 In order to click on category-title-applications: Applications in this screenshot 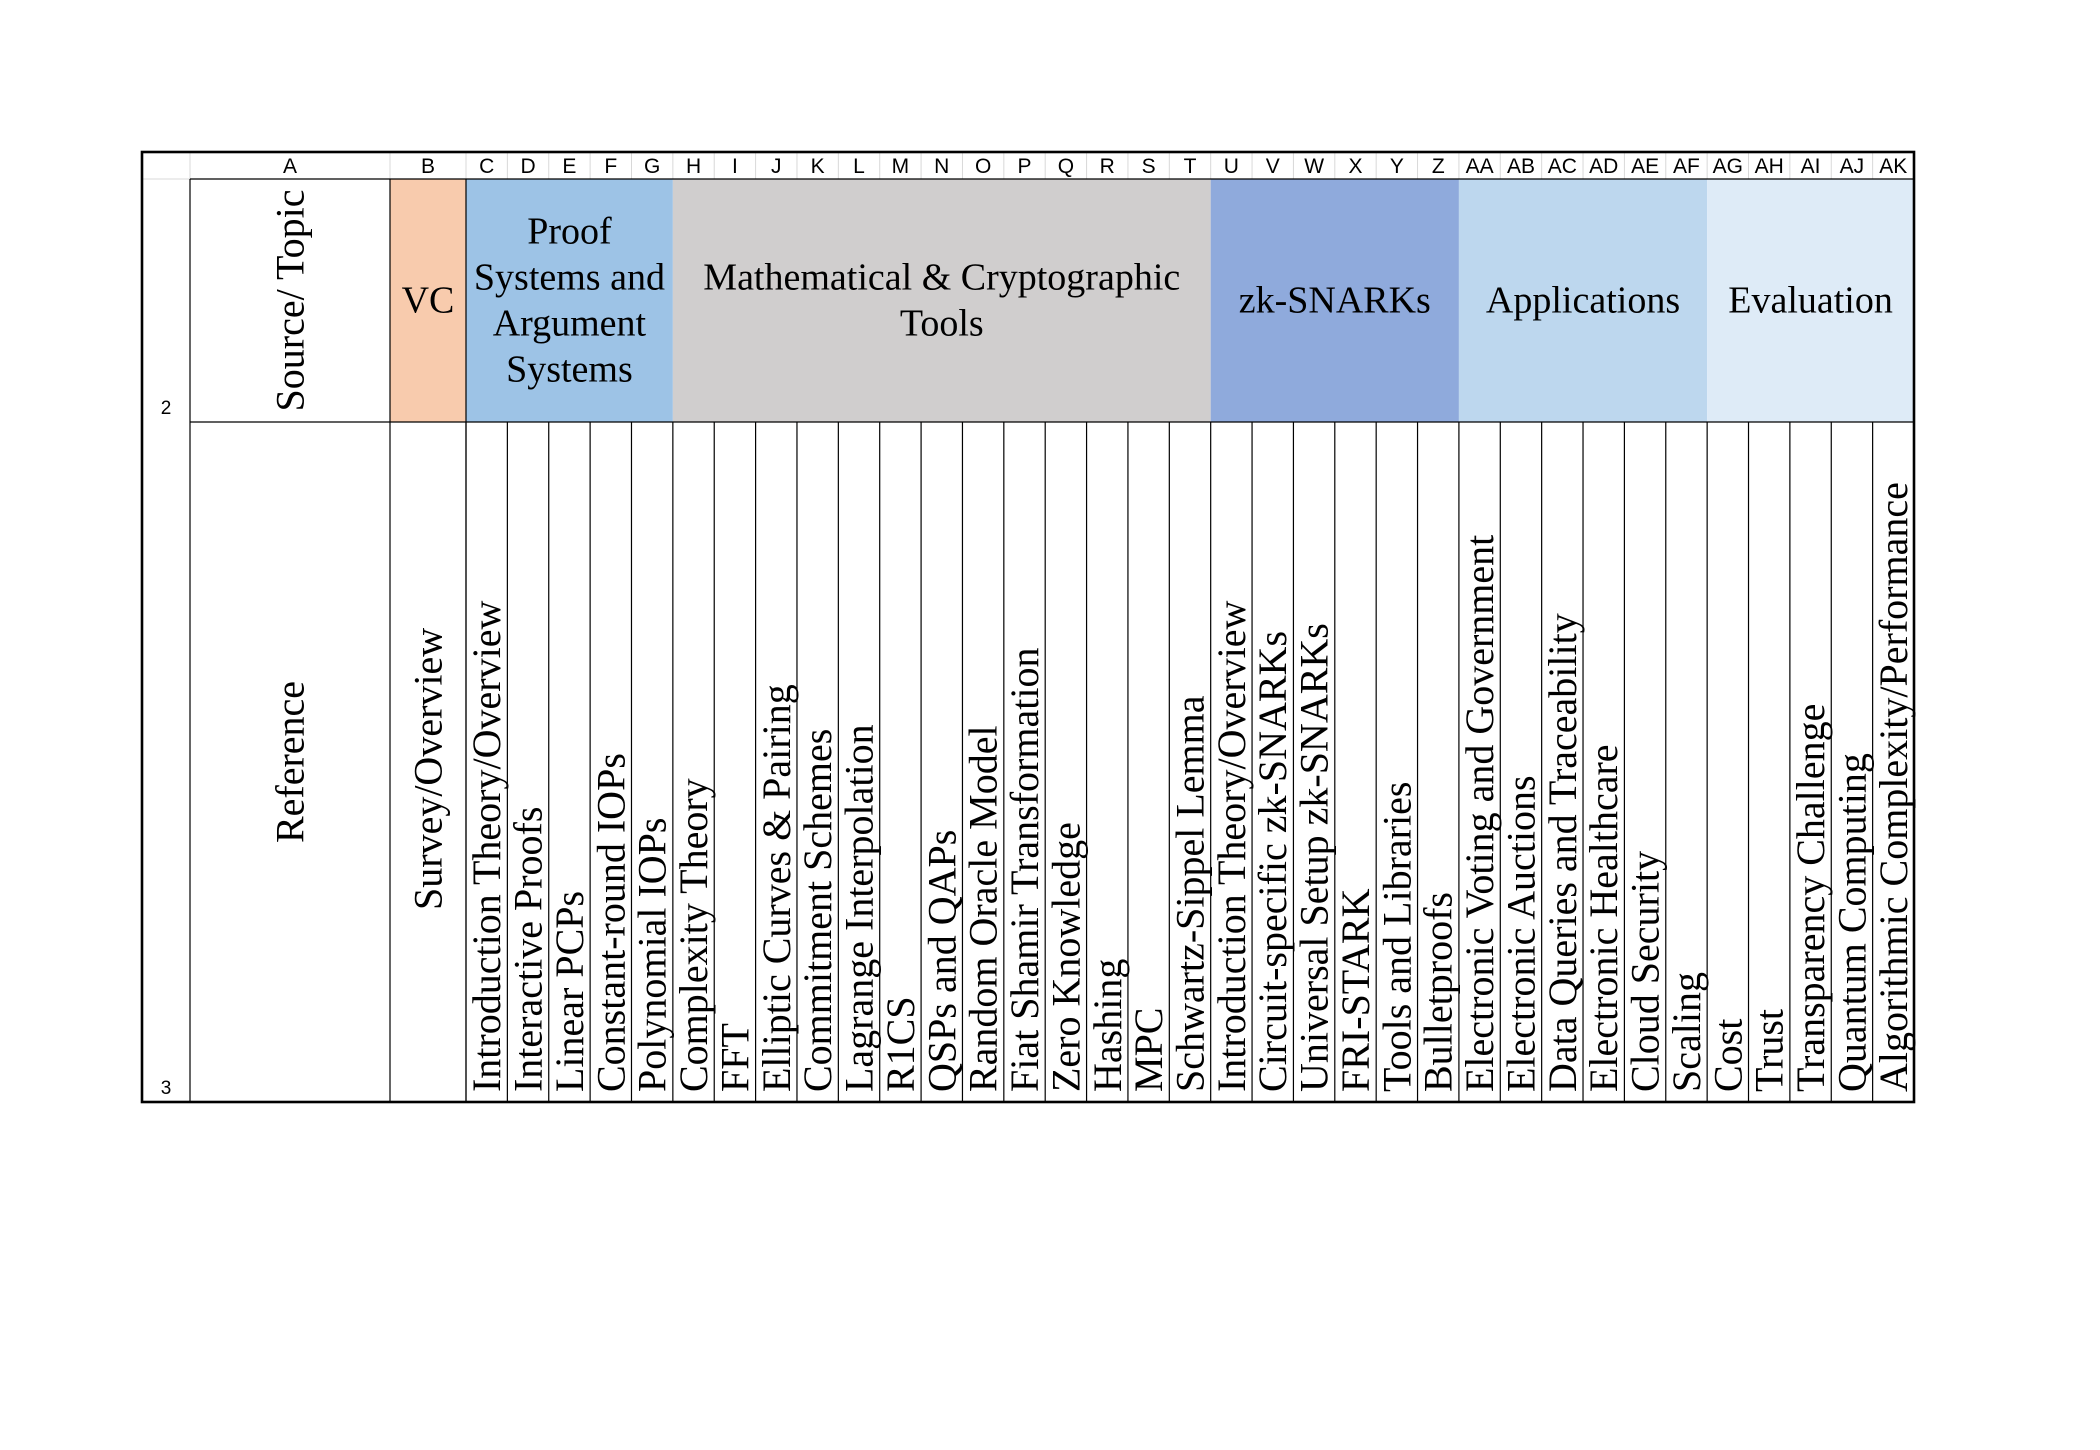, I will do `click(1583, 301)`.